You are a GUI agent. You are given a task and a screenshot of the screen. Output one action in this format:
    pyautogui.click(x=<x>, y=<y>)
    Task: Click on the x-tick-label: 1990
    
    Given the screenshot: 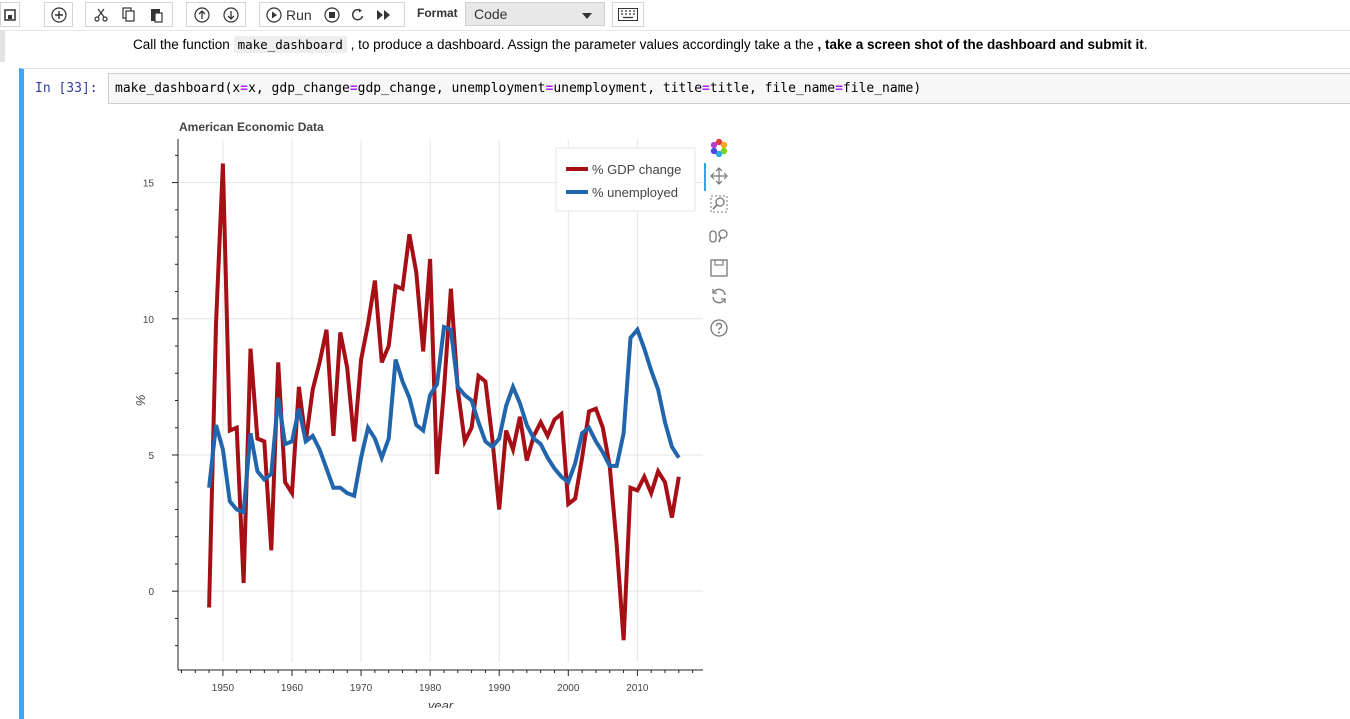 What is the action you would take?
    pyautogui.click(x=499, y=688)
    